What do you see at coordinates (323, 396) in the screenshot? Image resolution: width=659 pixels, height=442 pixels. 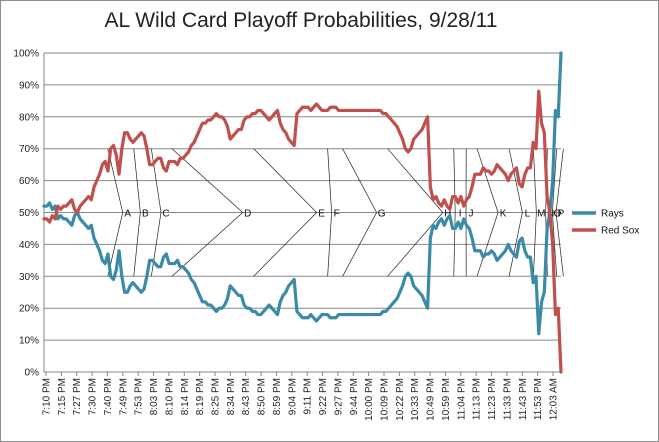 I see `x-tick-label: 9:22 PM` at bounding box center [323, 396].